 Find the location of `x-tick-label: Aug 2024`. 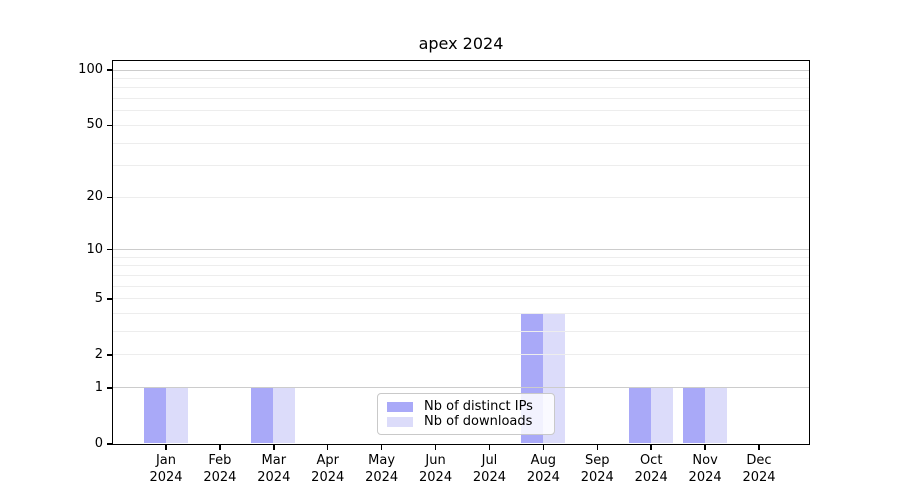

x-tick-label: Aug 2024 is located at coordinates (543, 469).